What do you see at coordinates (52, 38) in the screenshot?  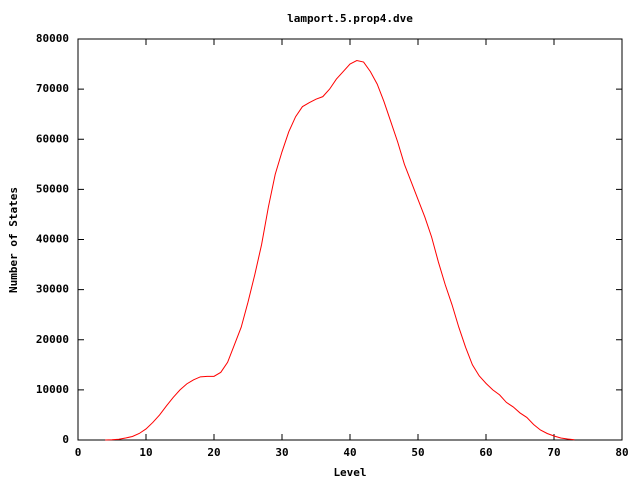 I see `y-tick-label: 80000` at bounding box center [52, 38].